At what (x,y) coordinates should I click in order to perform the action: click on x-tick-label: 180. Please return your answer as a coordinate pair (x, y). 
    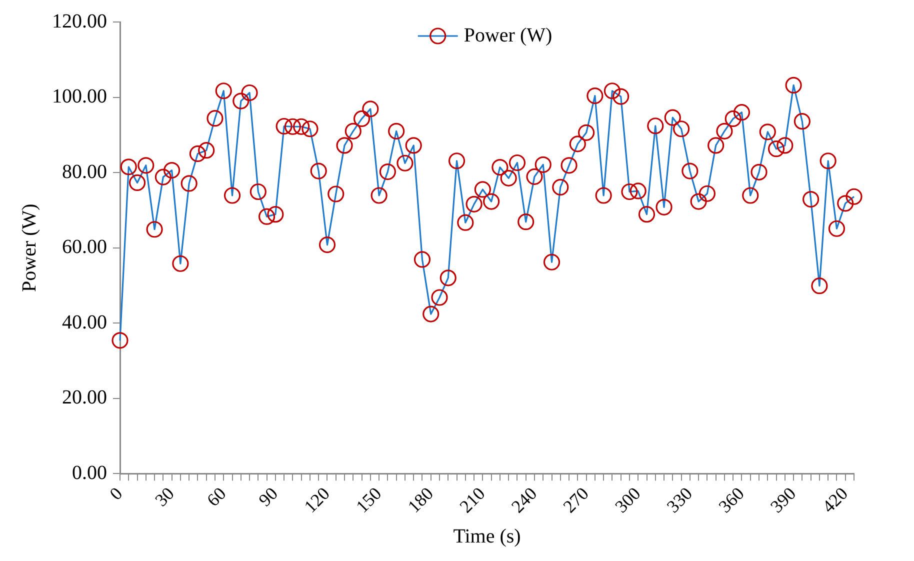
    Looking at the image, I should click on (421, 500).